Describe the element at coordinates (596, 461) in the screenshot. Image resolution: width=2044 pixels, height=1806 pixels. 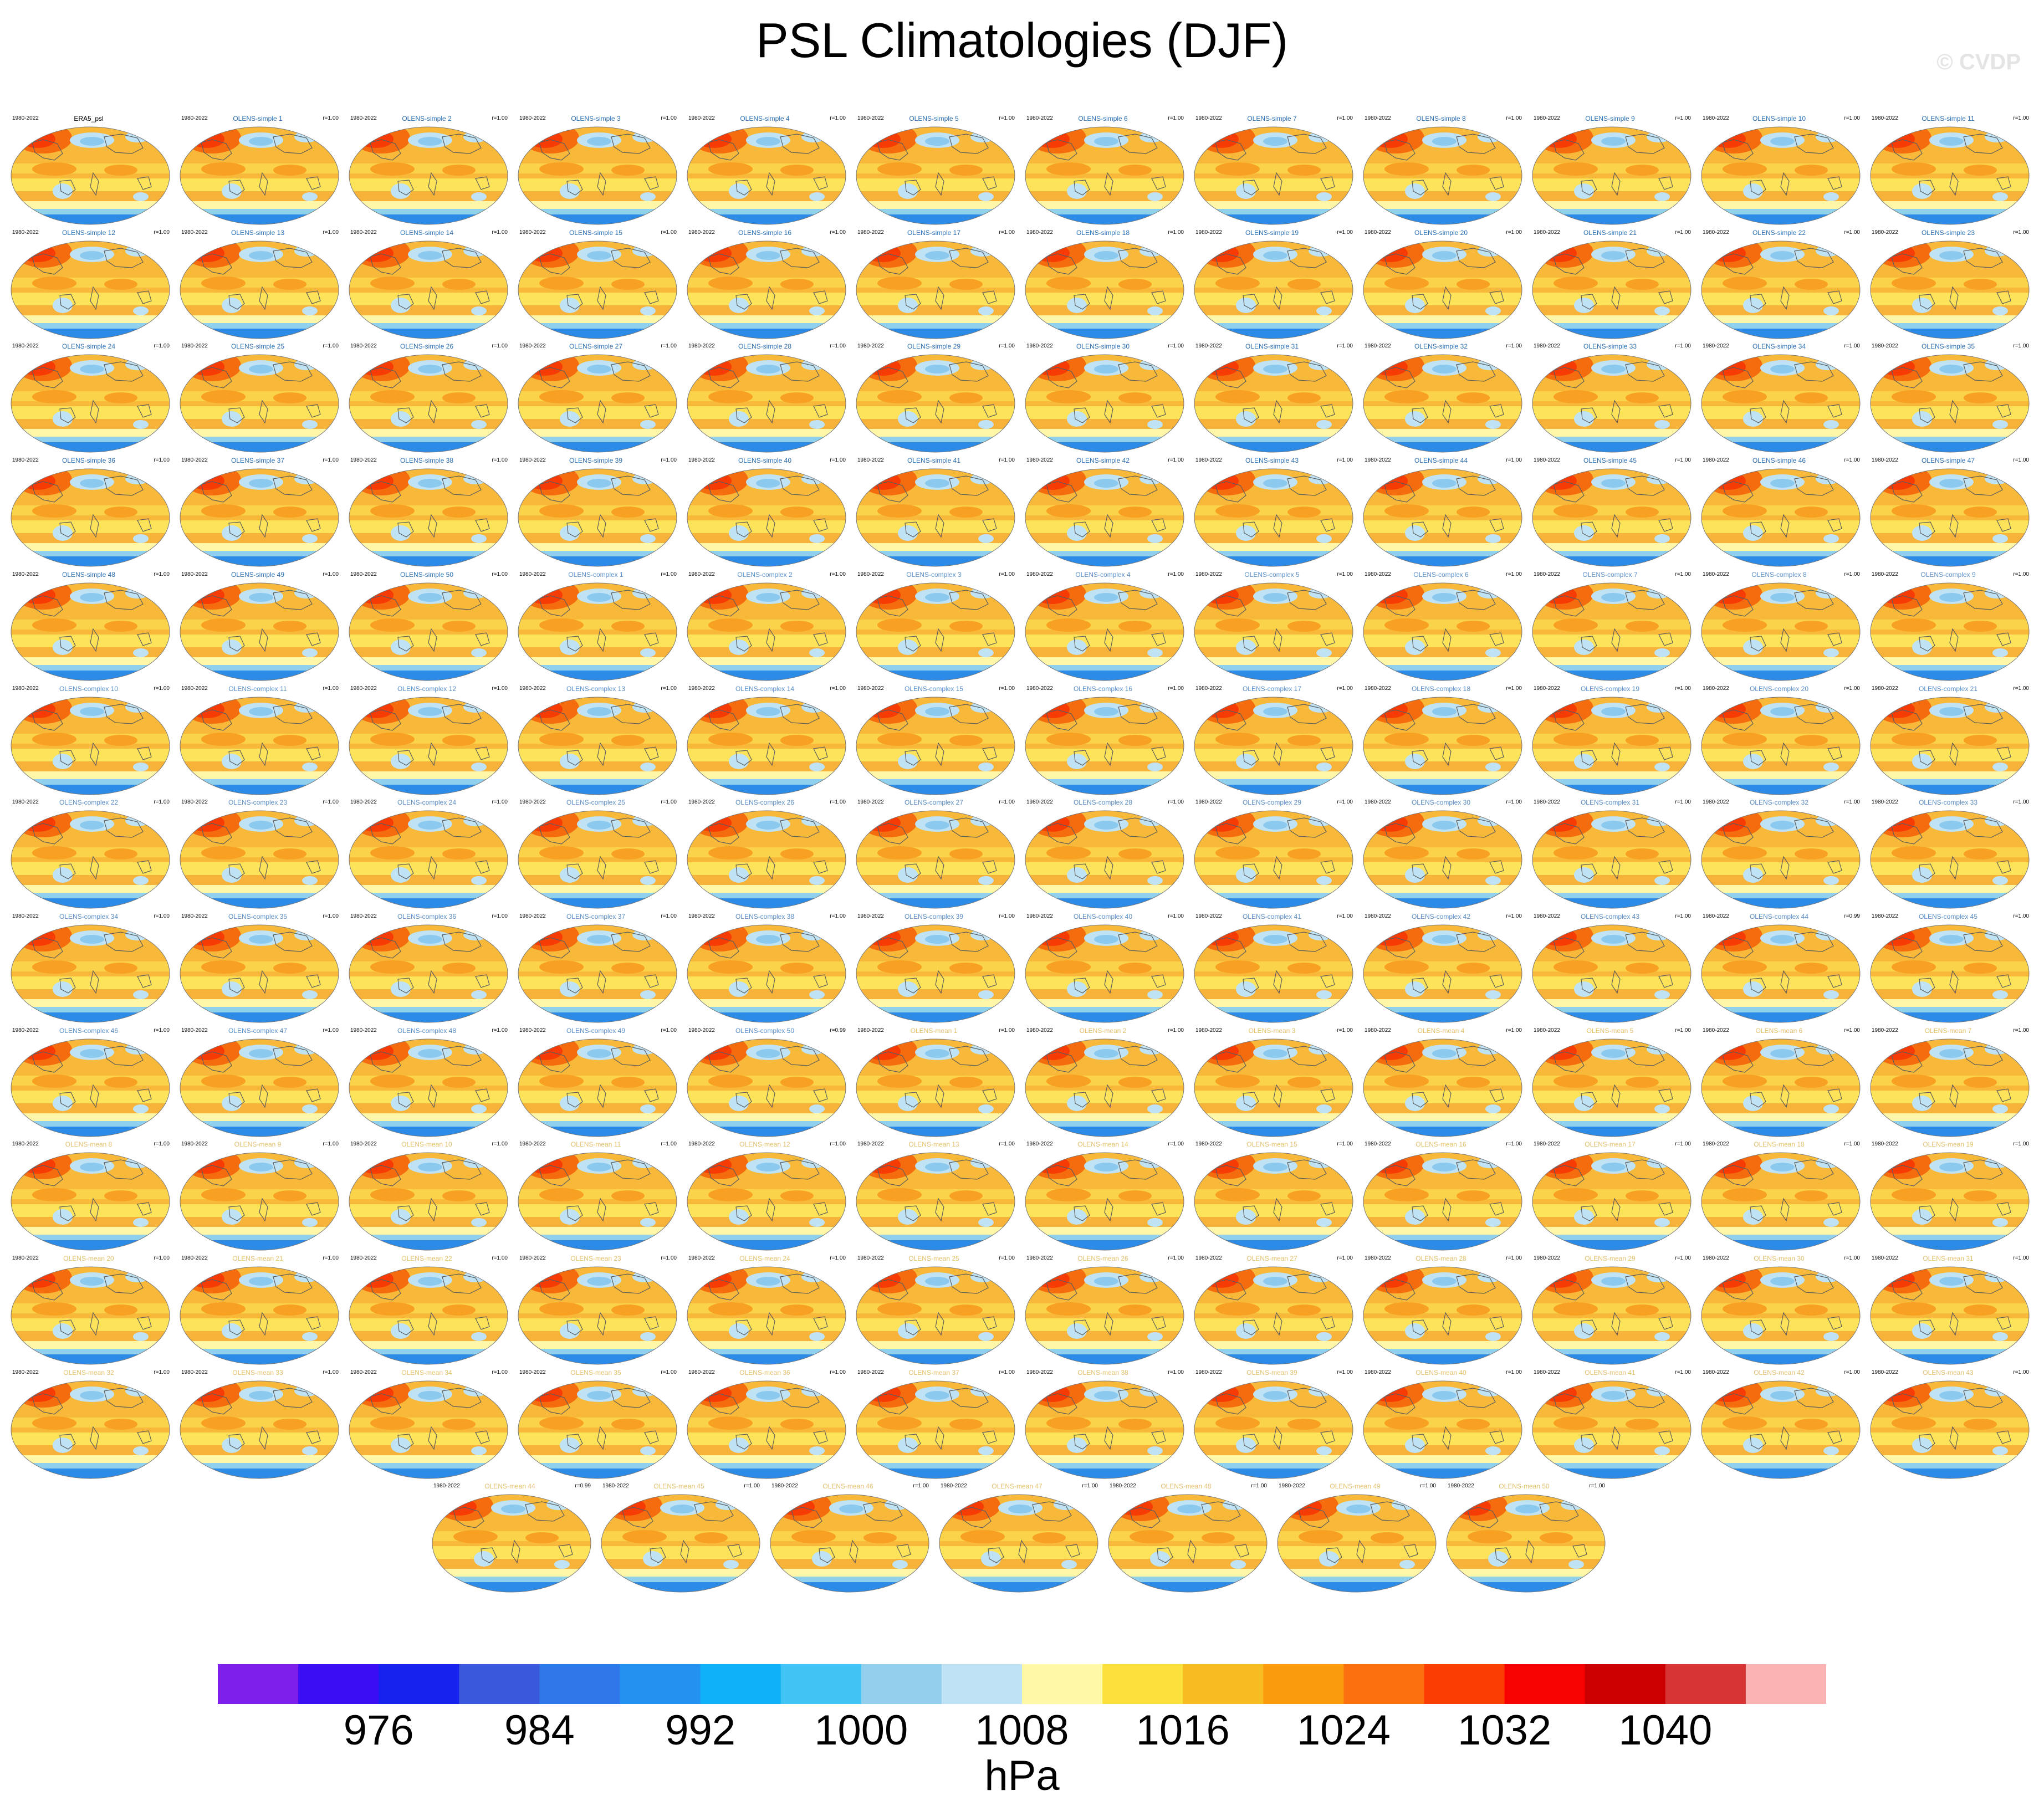
I see `panel-title: OLENS-simple 39` at that location.